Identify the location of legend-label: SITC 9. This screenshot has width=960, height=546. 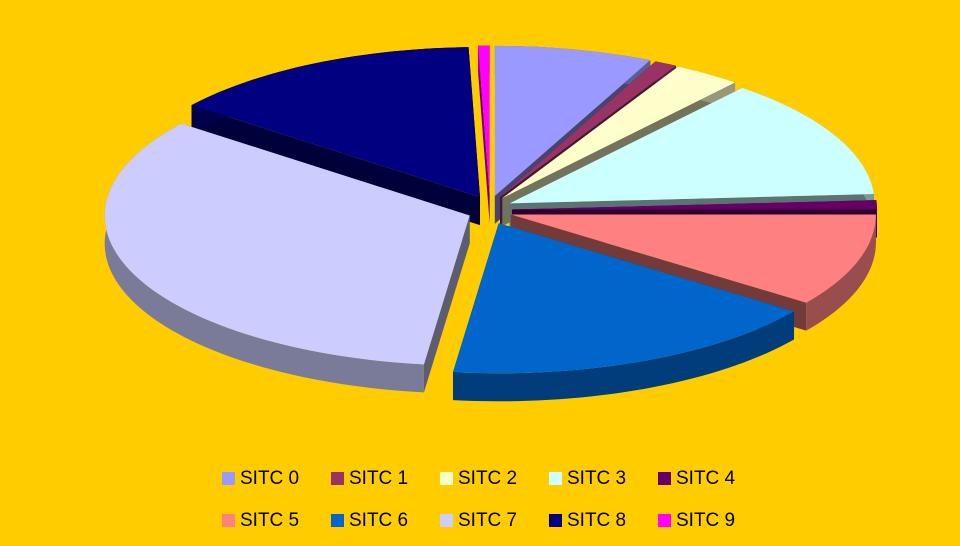
(705, 520).